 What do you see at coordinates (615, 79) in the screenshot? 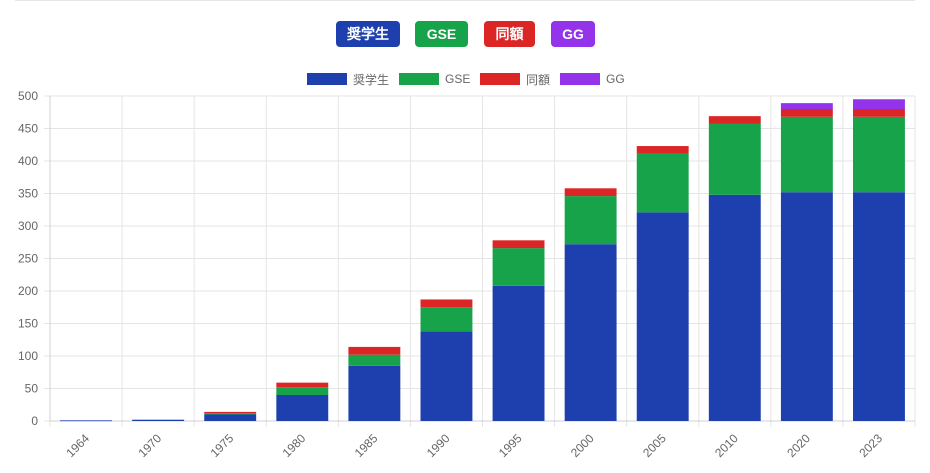
I see `legend-label: GG` at bounding box center [615, 79].